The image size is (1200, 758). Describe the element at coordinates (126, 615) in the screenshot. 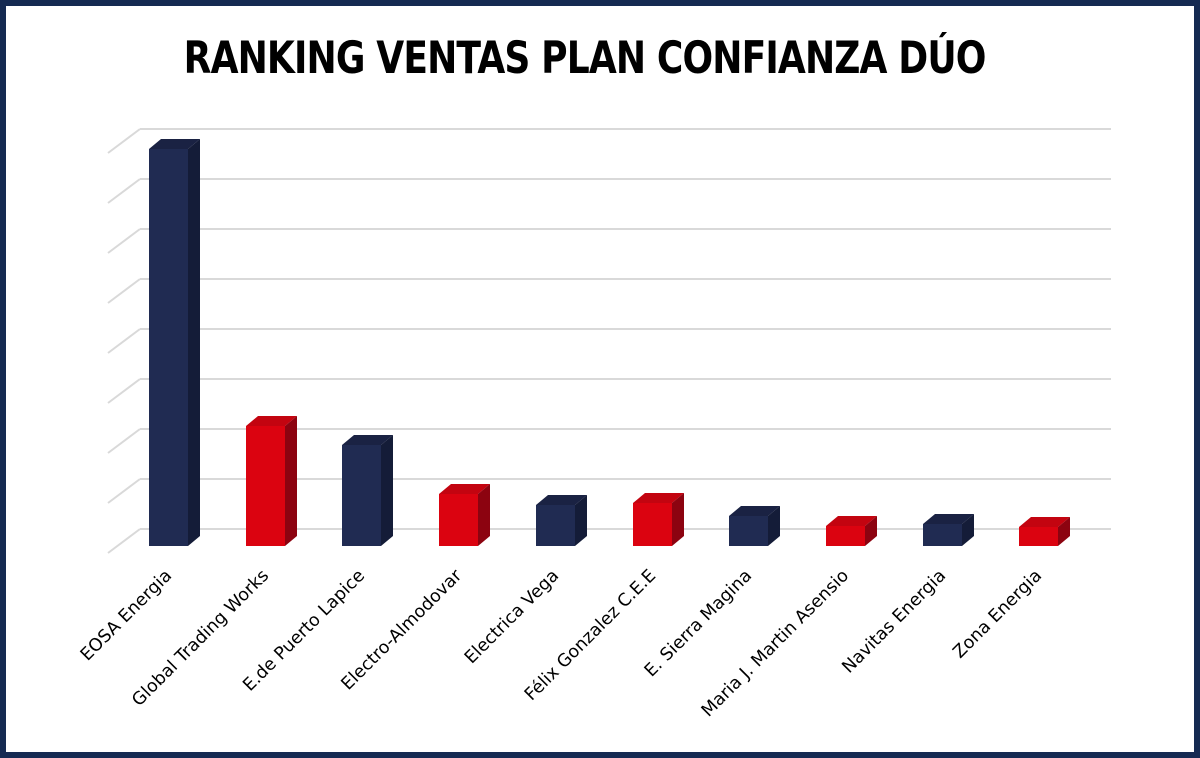

I see `x-axis-label-eosa-energia: EOSA Energia` at that location.